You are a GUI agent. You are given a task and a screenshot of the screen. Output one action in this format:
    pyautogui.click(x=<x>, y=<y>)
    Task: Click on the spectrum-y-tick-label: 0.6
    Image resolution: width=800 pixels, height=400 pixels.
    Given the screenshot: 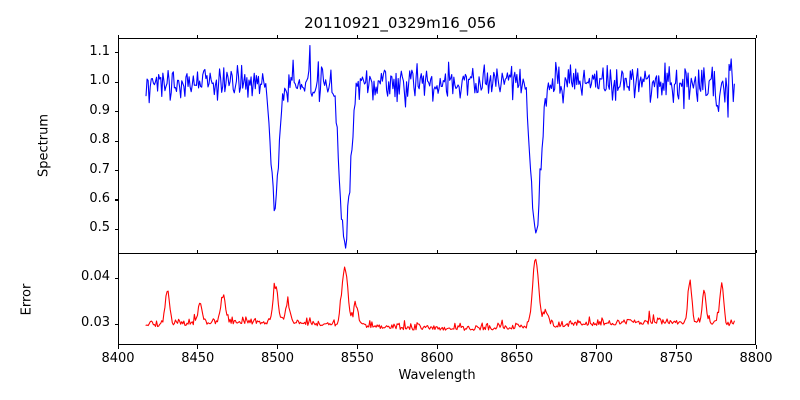 What is the action you would take?
    pyautogui.click(x=99, y=198)
    